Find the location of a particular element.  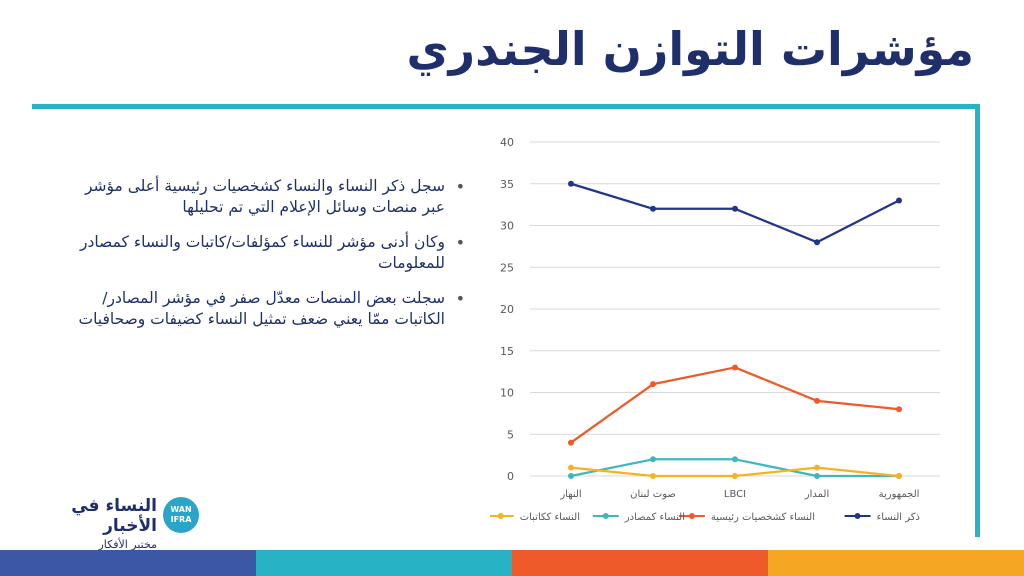

accent-bar-vertical is located at coordinates (977, 320).